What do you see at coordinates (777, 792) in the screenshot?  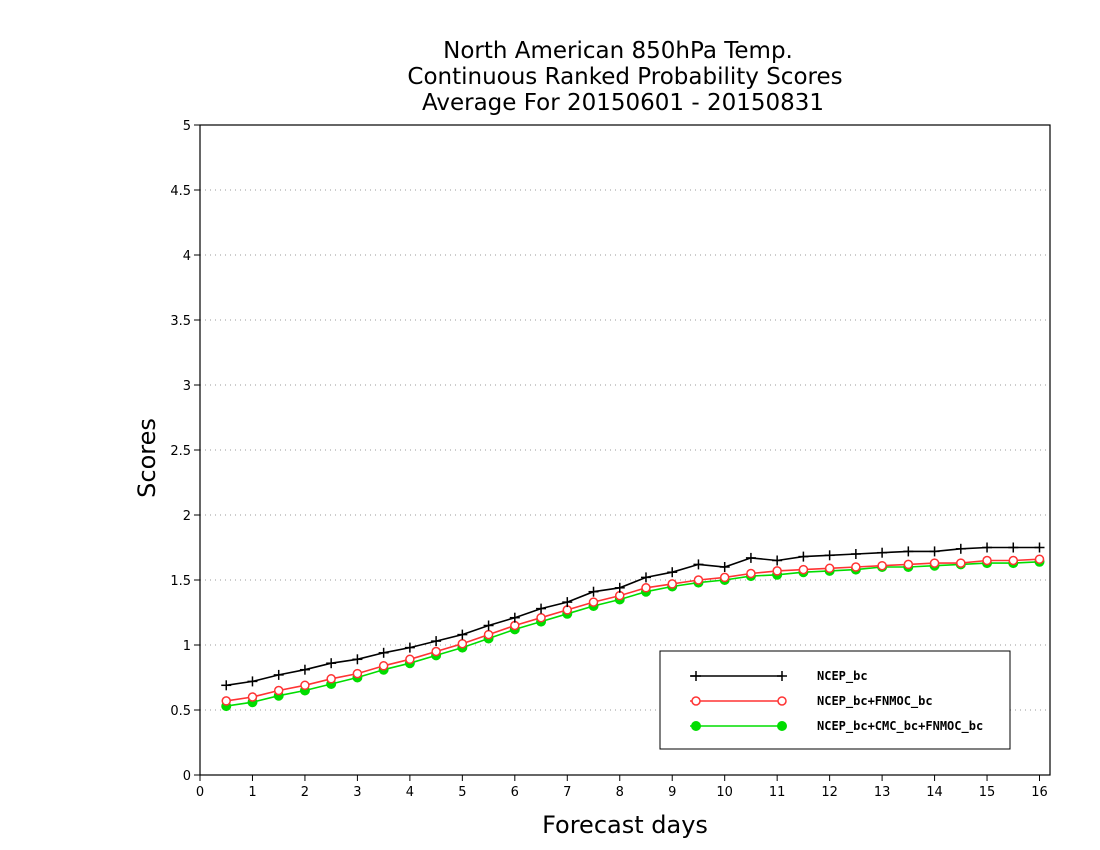 I see `x-tick-label: 11` at bounding box center [777, 792].